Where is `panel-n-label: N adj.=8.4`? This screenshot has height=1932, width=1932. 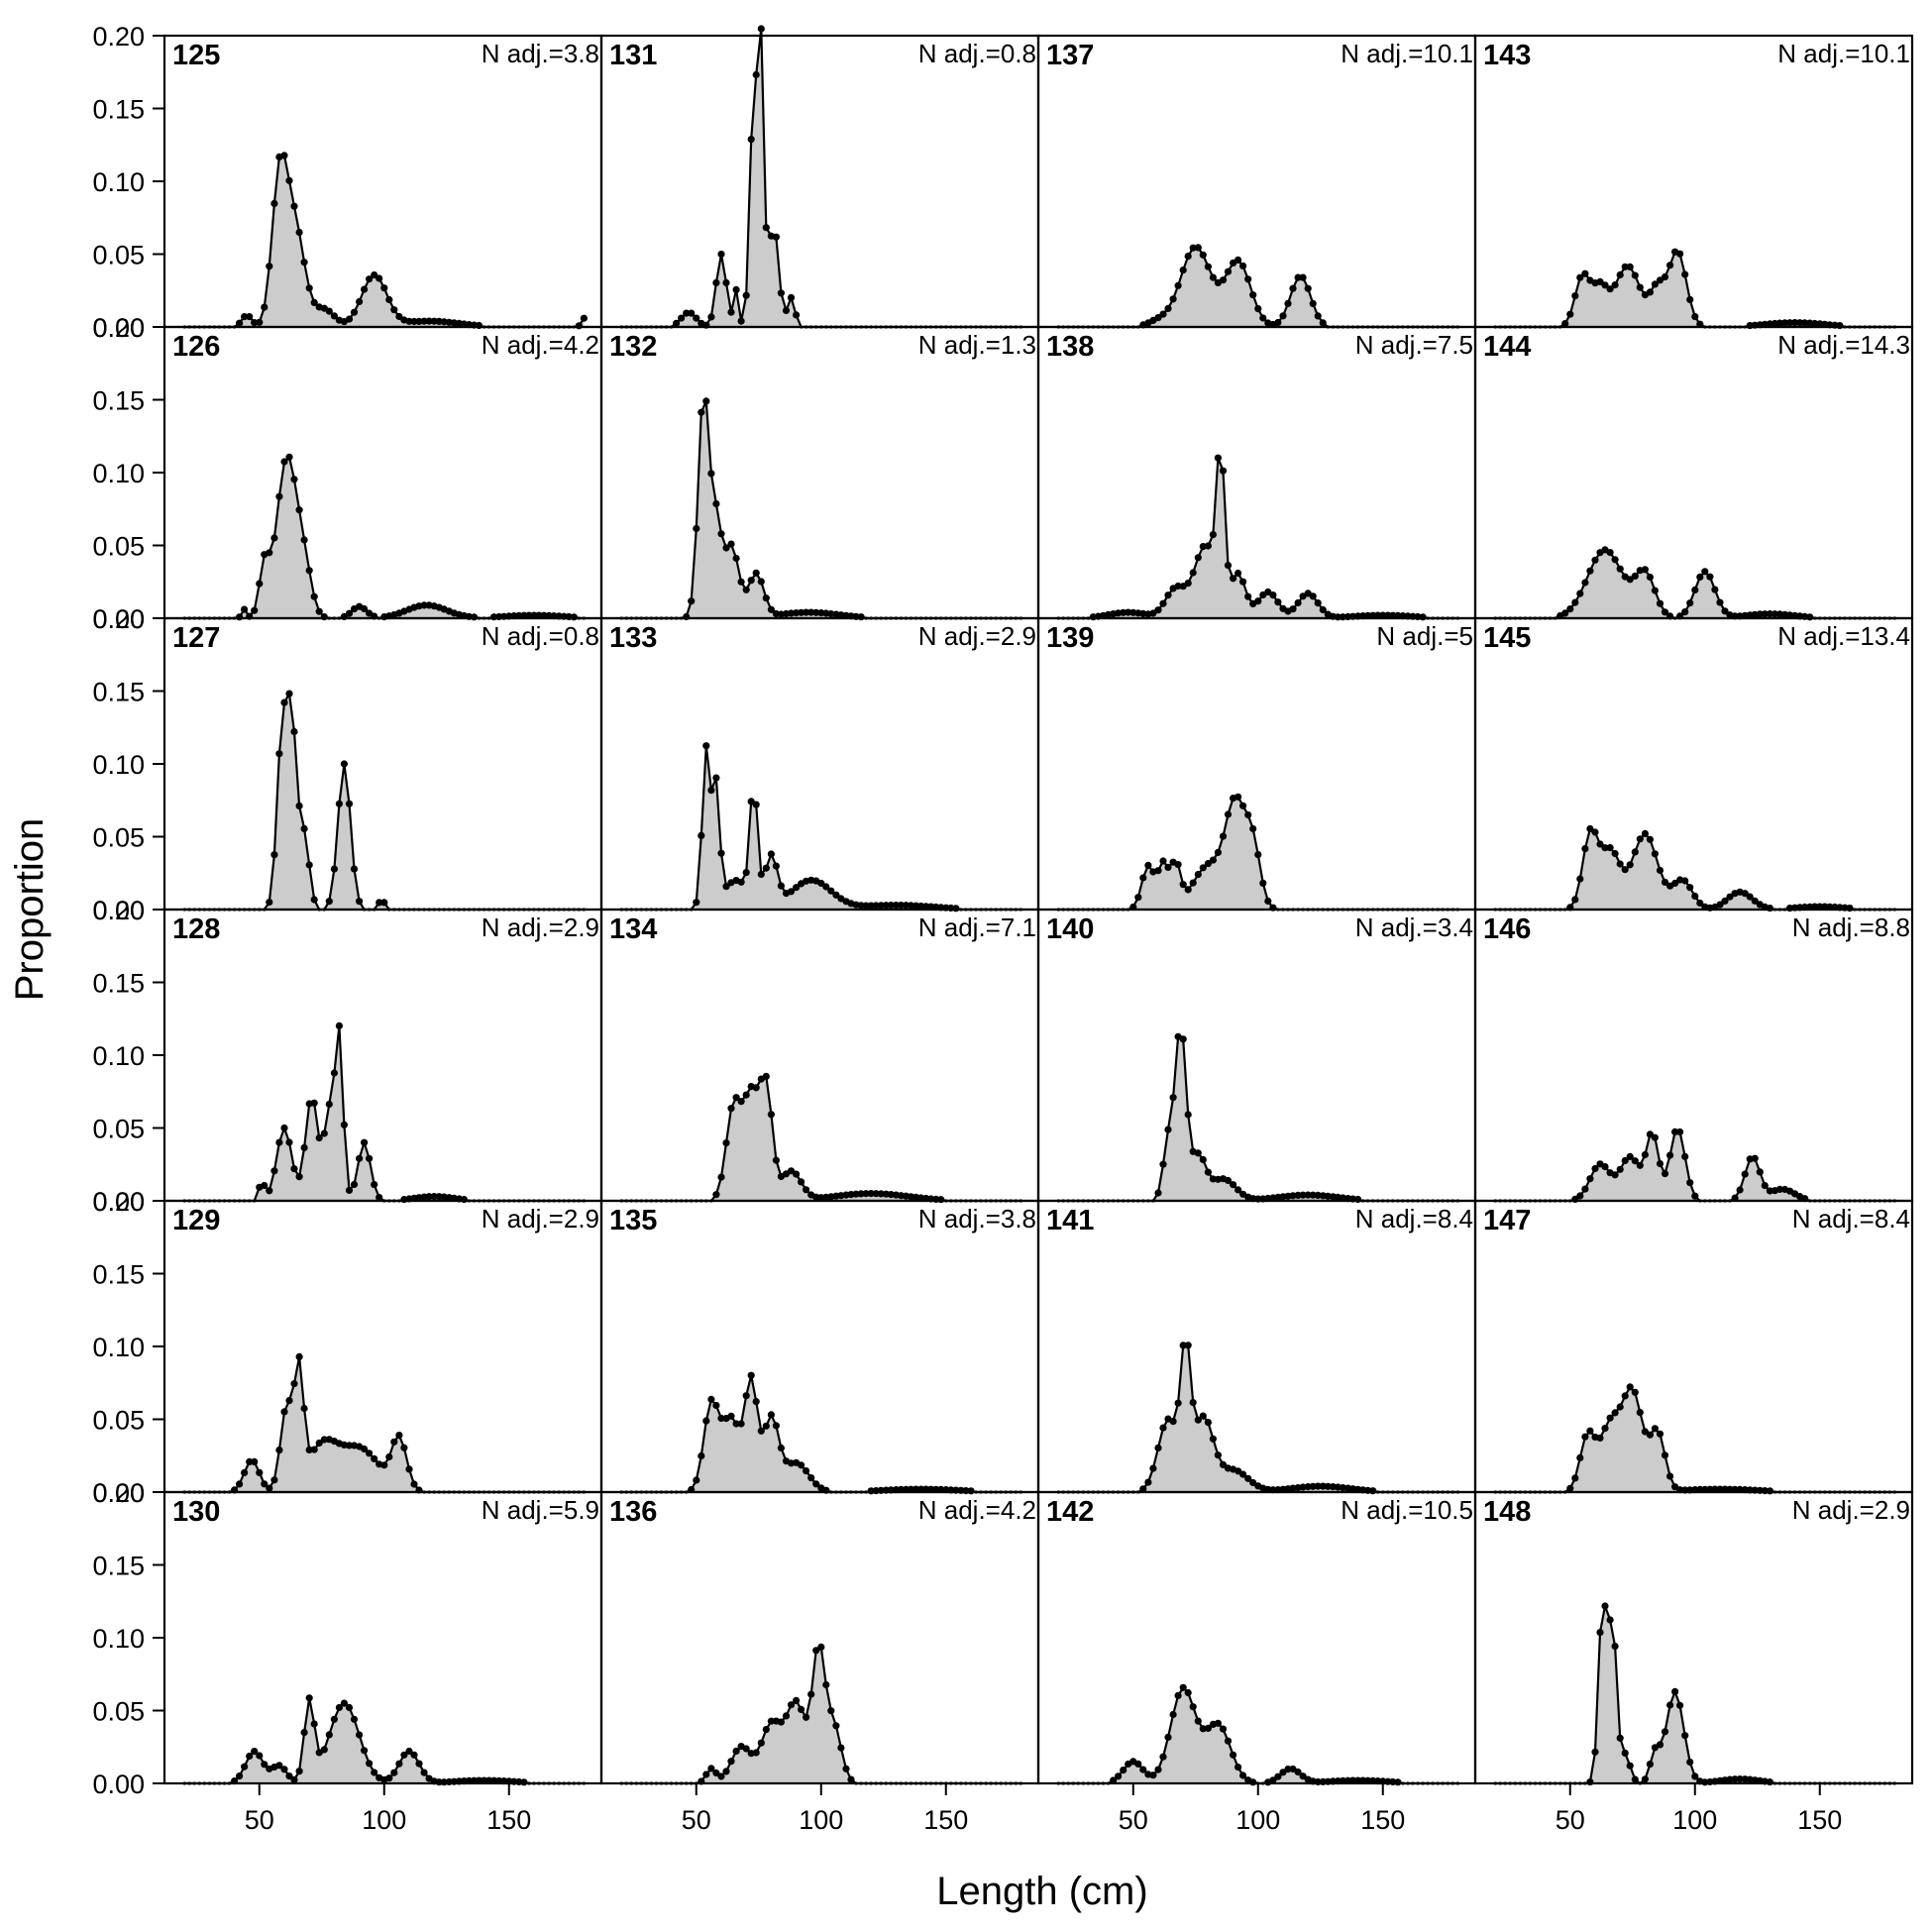 panel-n-label: N adj.=8.4 is located at coordinates (1414, 1219).